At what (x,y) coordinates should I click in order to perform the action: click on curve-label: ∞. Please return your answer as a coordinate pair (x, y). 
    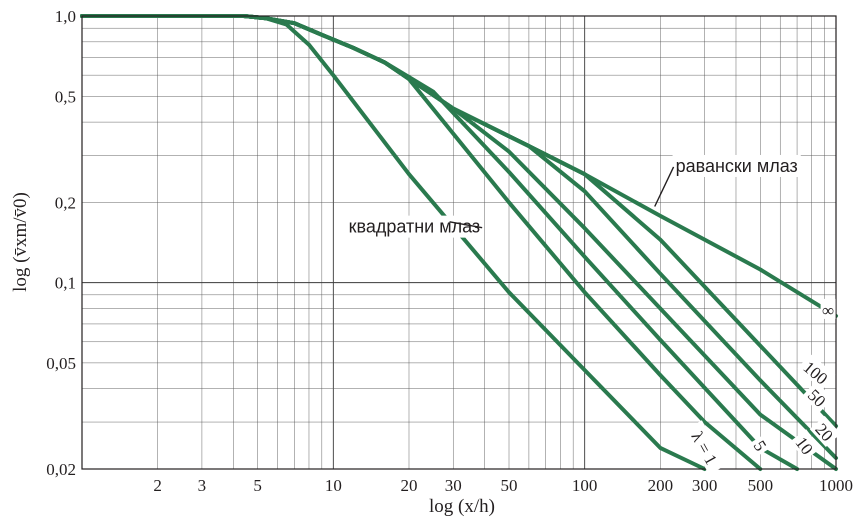
    Looking at the image, I should click on (828, 309).